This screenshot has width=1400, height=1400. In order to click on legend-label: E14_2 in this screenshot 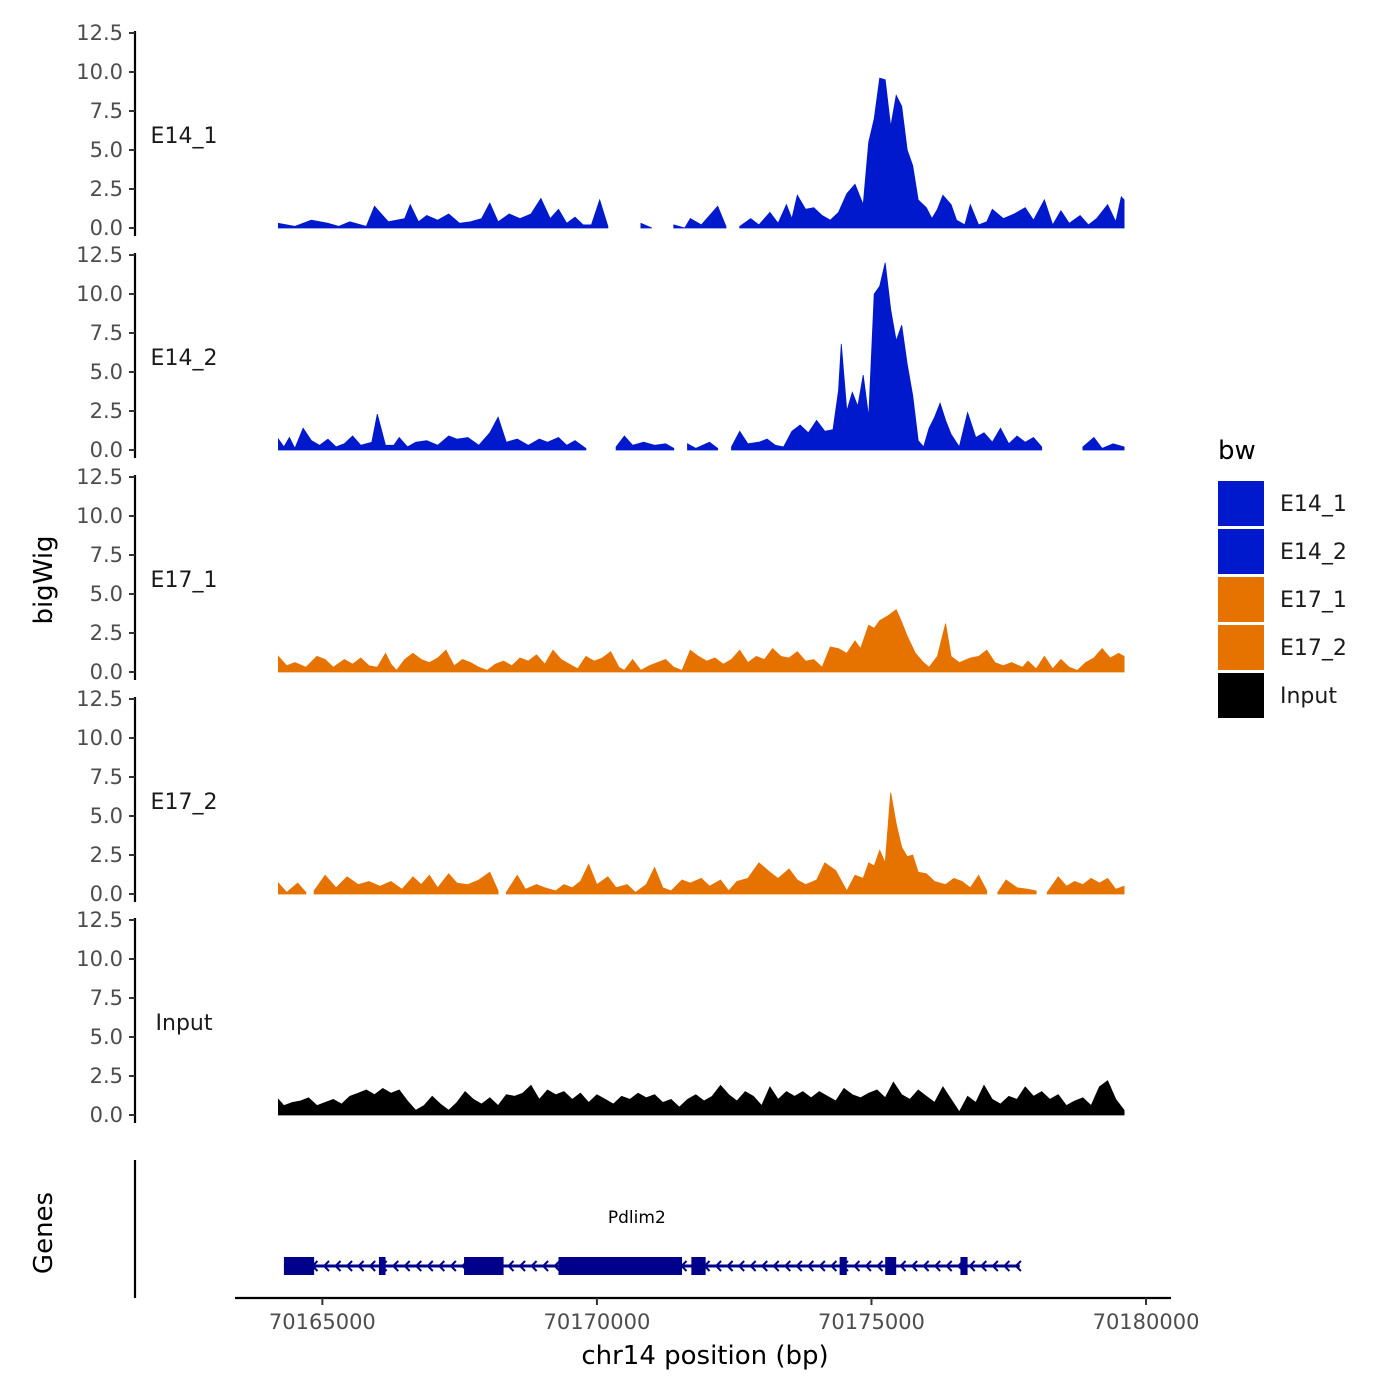, I will do `click(1313, 552)`.